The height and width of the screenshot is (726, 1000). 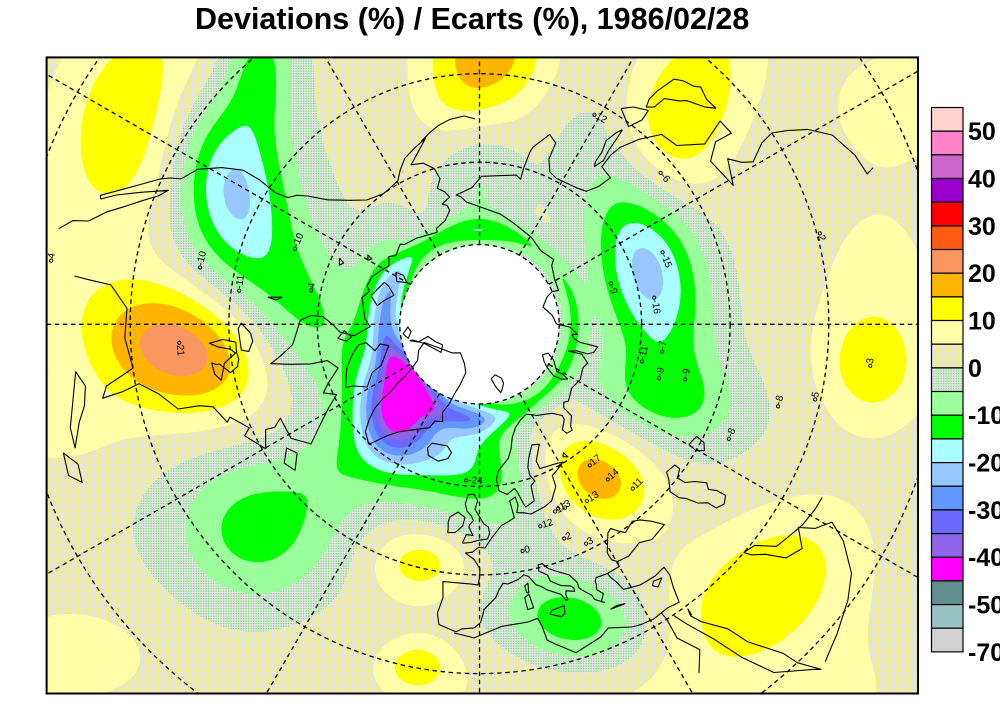 I want to click on svg-text: -15, so click(x=666, y=261).